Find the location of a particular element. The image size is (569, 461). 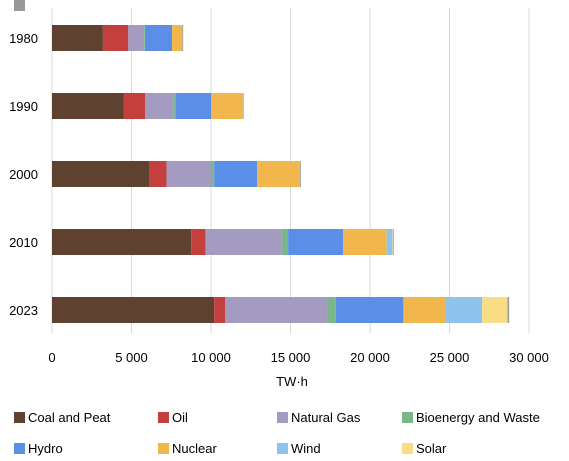

legend-label: Hydro is located at coordinates (45, 448).